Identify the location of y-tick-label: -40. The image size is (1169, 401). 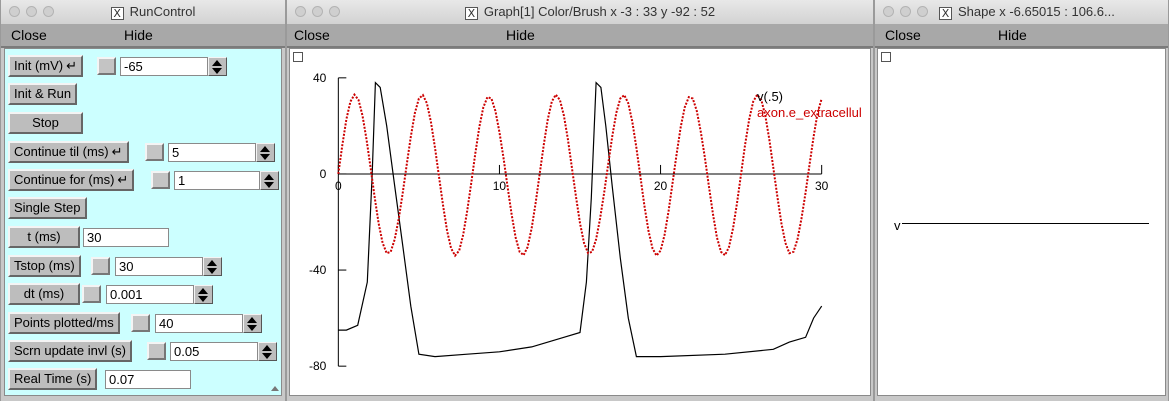
(318, 270).